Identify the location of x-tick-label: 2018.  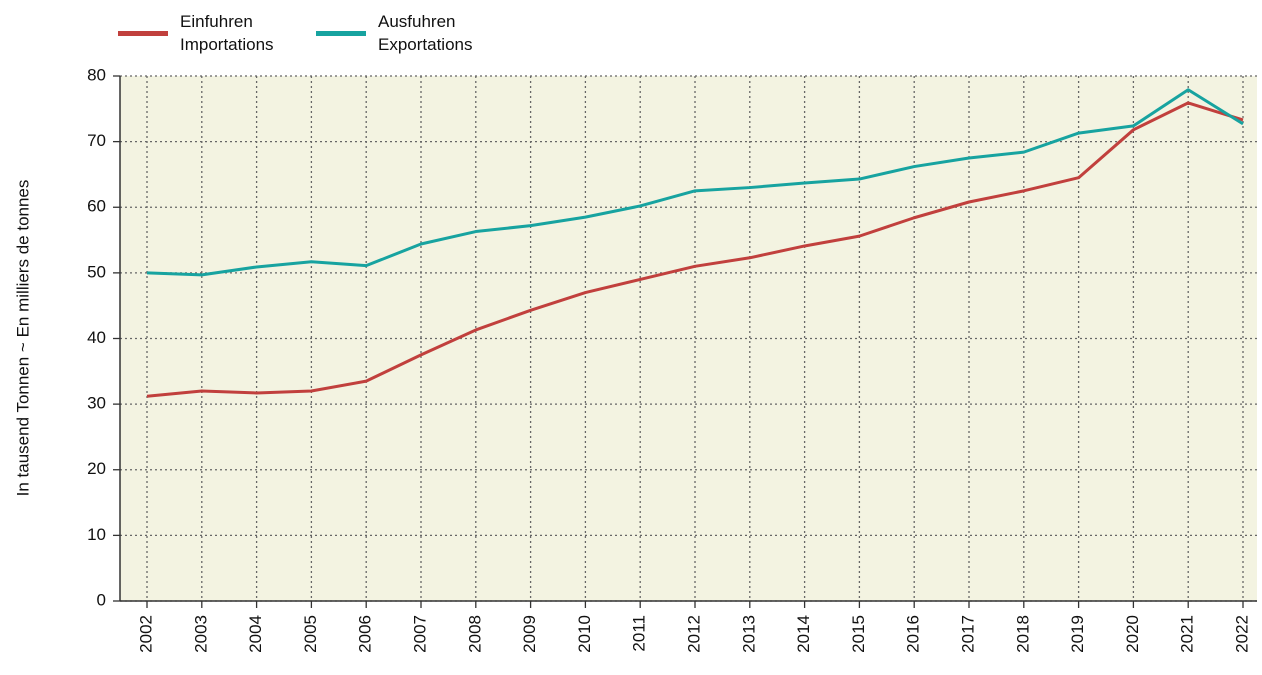
(1022, 634).